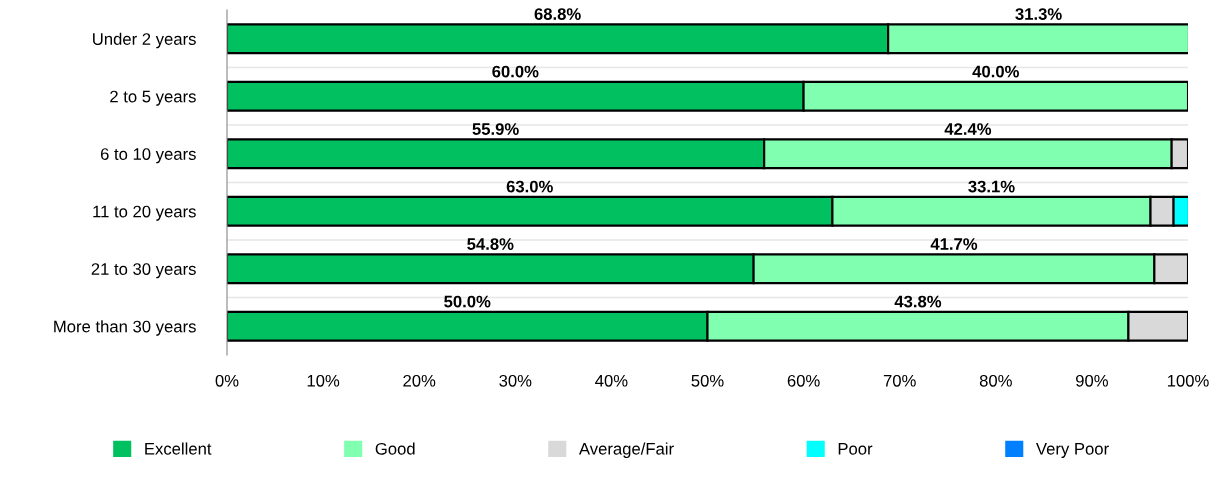 Image resolution: width=1223 pixels, height=478 pixels. Describe the element at coordinates (227, 380) in the screenshot. I see `x-tick-label: 0%` at that location.